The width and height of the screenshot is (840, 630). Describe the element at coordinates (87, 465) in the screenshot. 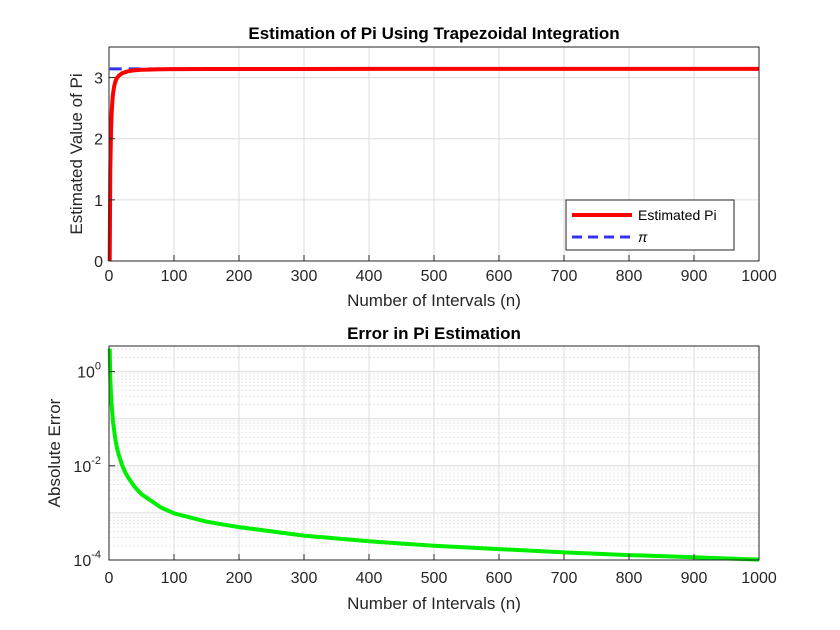

I see `bottom-y-tick-label: 10⁻²` at that location.